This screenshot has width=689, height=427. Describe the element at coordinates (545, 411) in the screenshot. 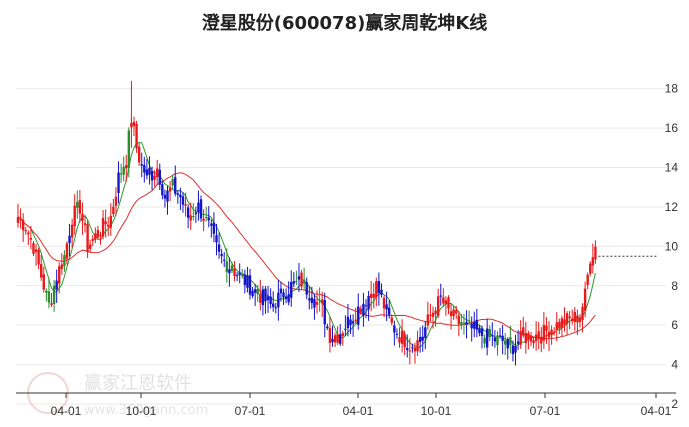

I see `x-tick-label: 07-01` at that location.